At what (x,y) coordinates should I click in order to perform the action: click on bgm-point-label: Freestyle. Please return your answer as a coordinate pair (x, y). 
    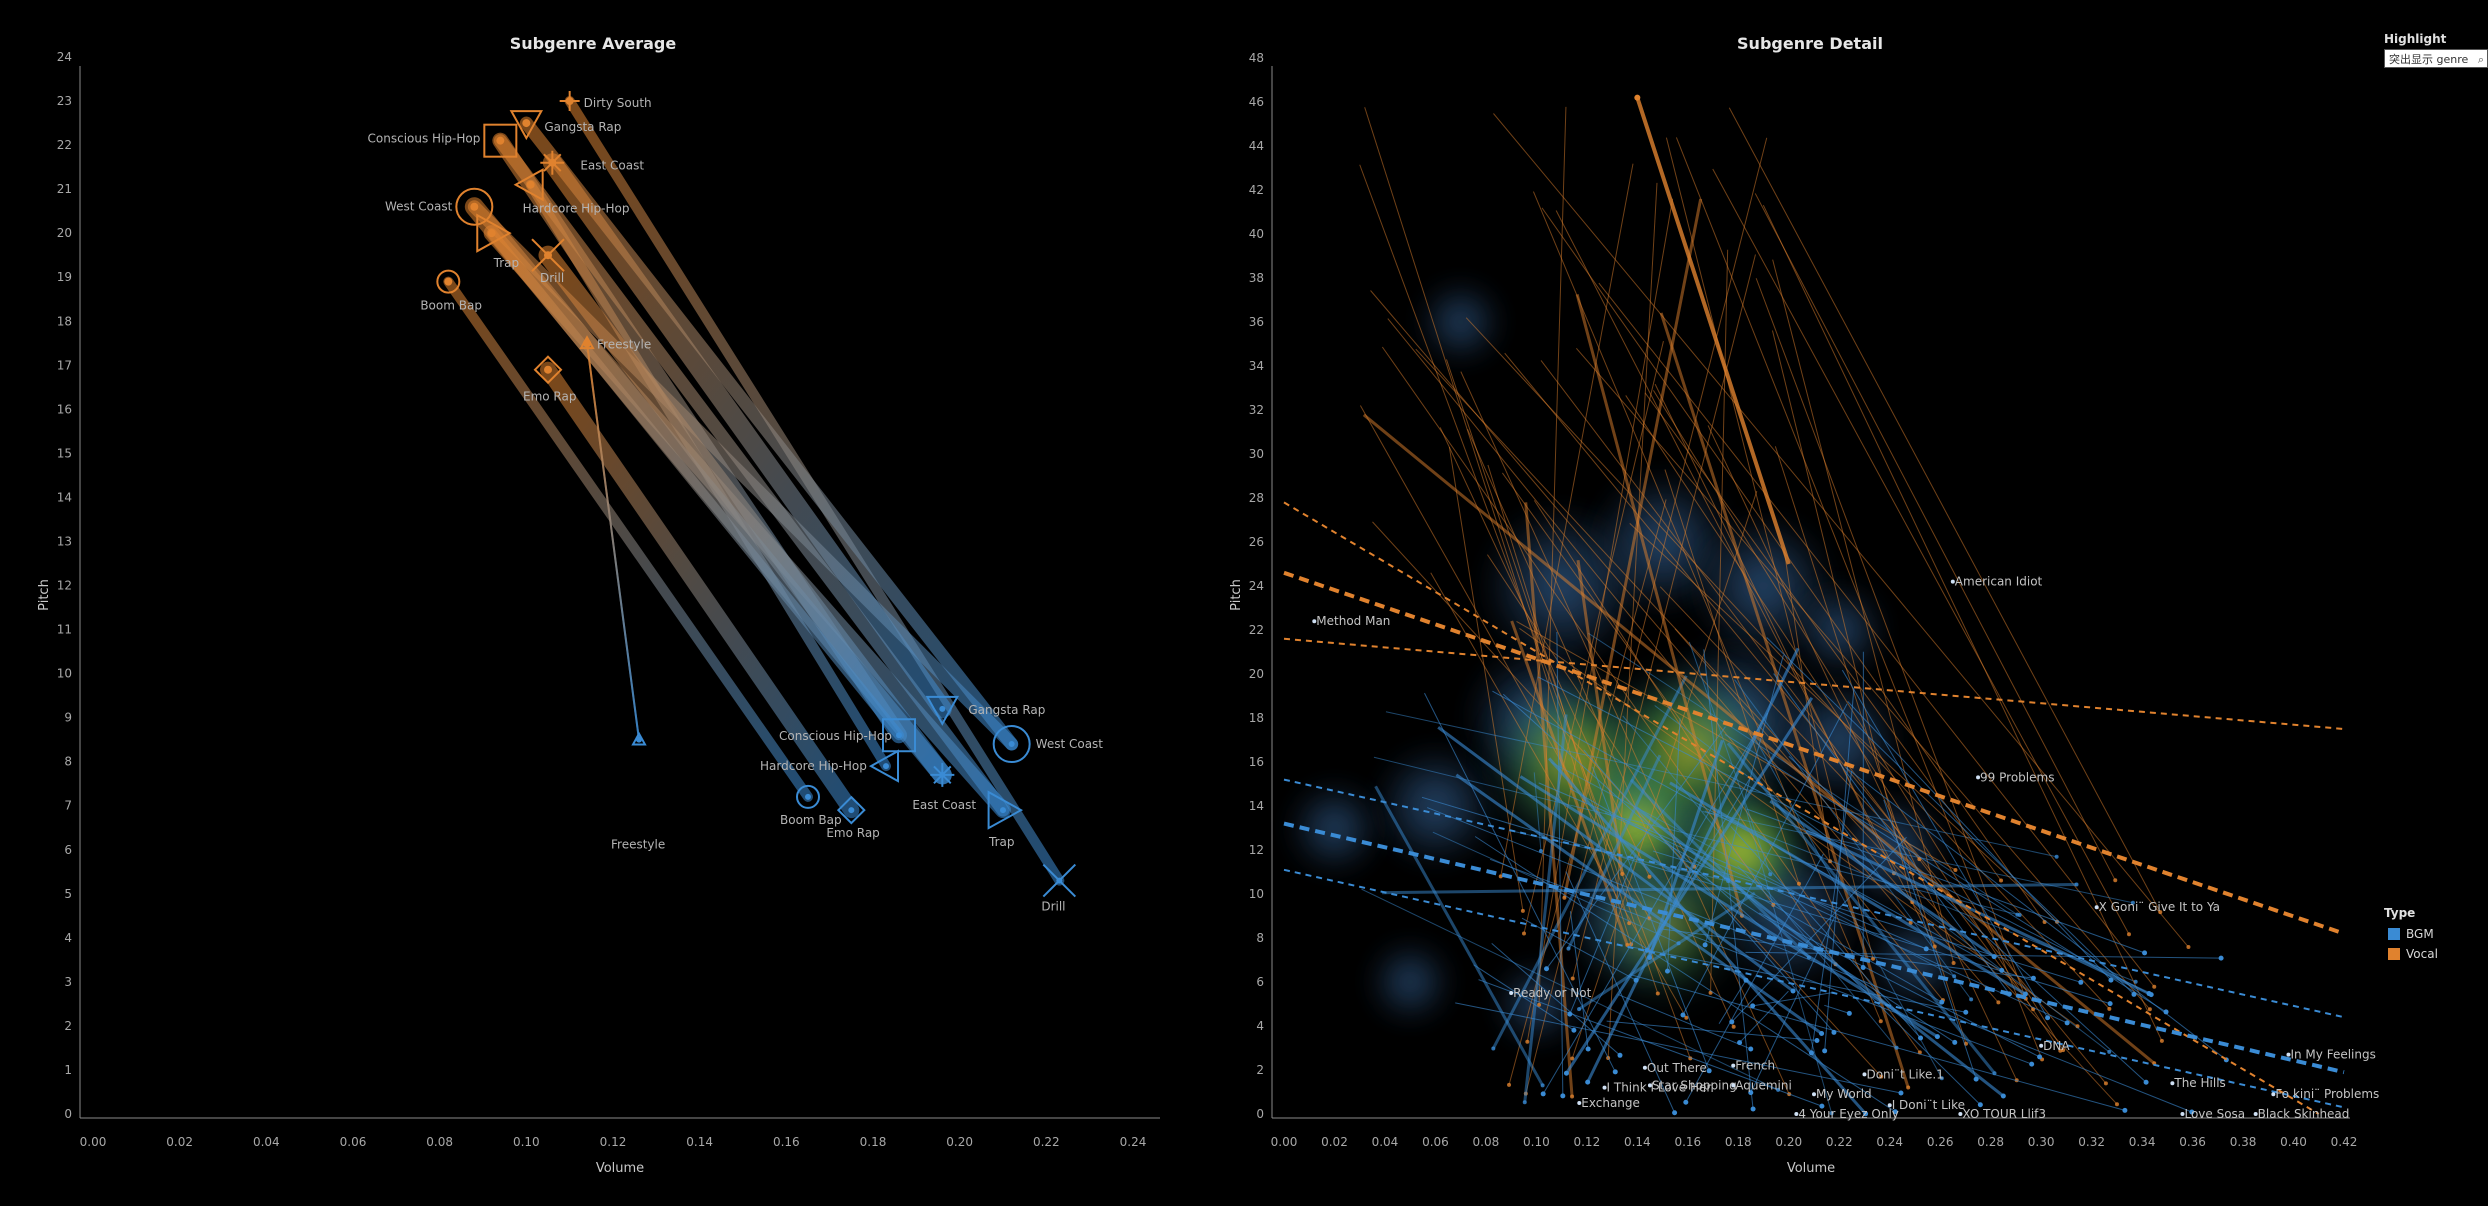
    Looking at the image, I should click on (638, 845).